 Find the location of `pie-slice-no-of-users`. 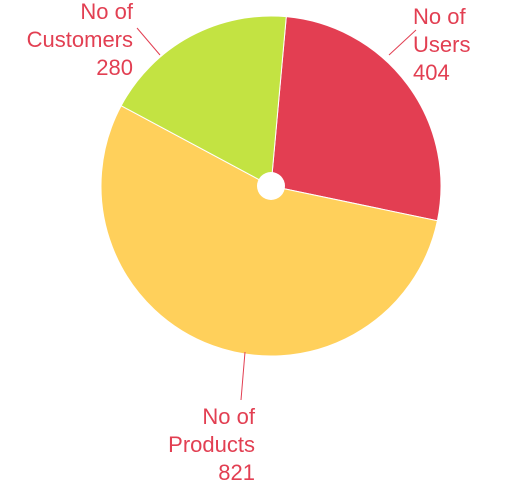

pie-slice-no-of-users is located at coordinates (356, 119).